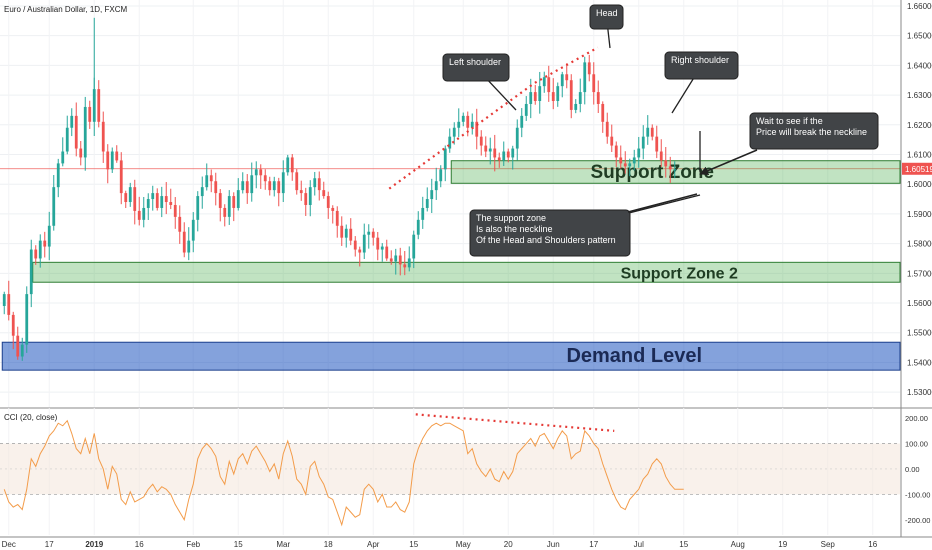 This screenshot has height=550, width=932. What do you see at coordinates (919, 273) in the screenshot?
I see `price-tick-label: 1.57000` at bounding box center [919, 273].